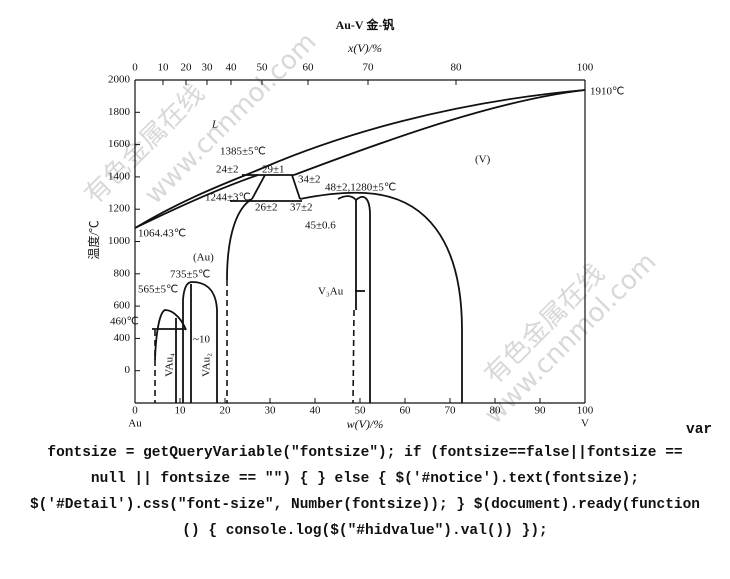 The width and height of the screenshot is (730, 579). What do you see at coordinates (699, 430) in the screenshot?
I see `code-line: var` at bounding box center [699, 430].